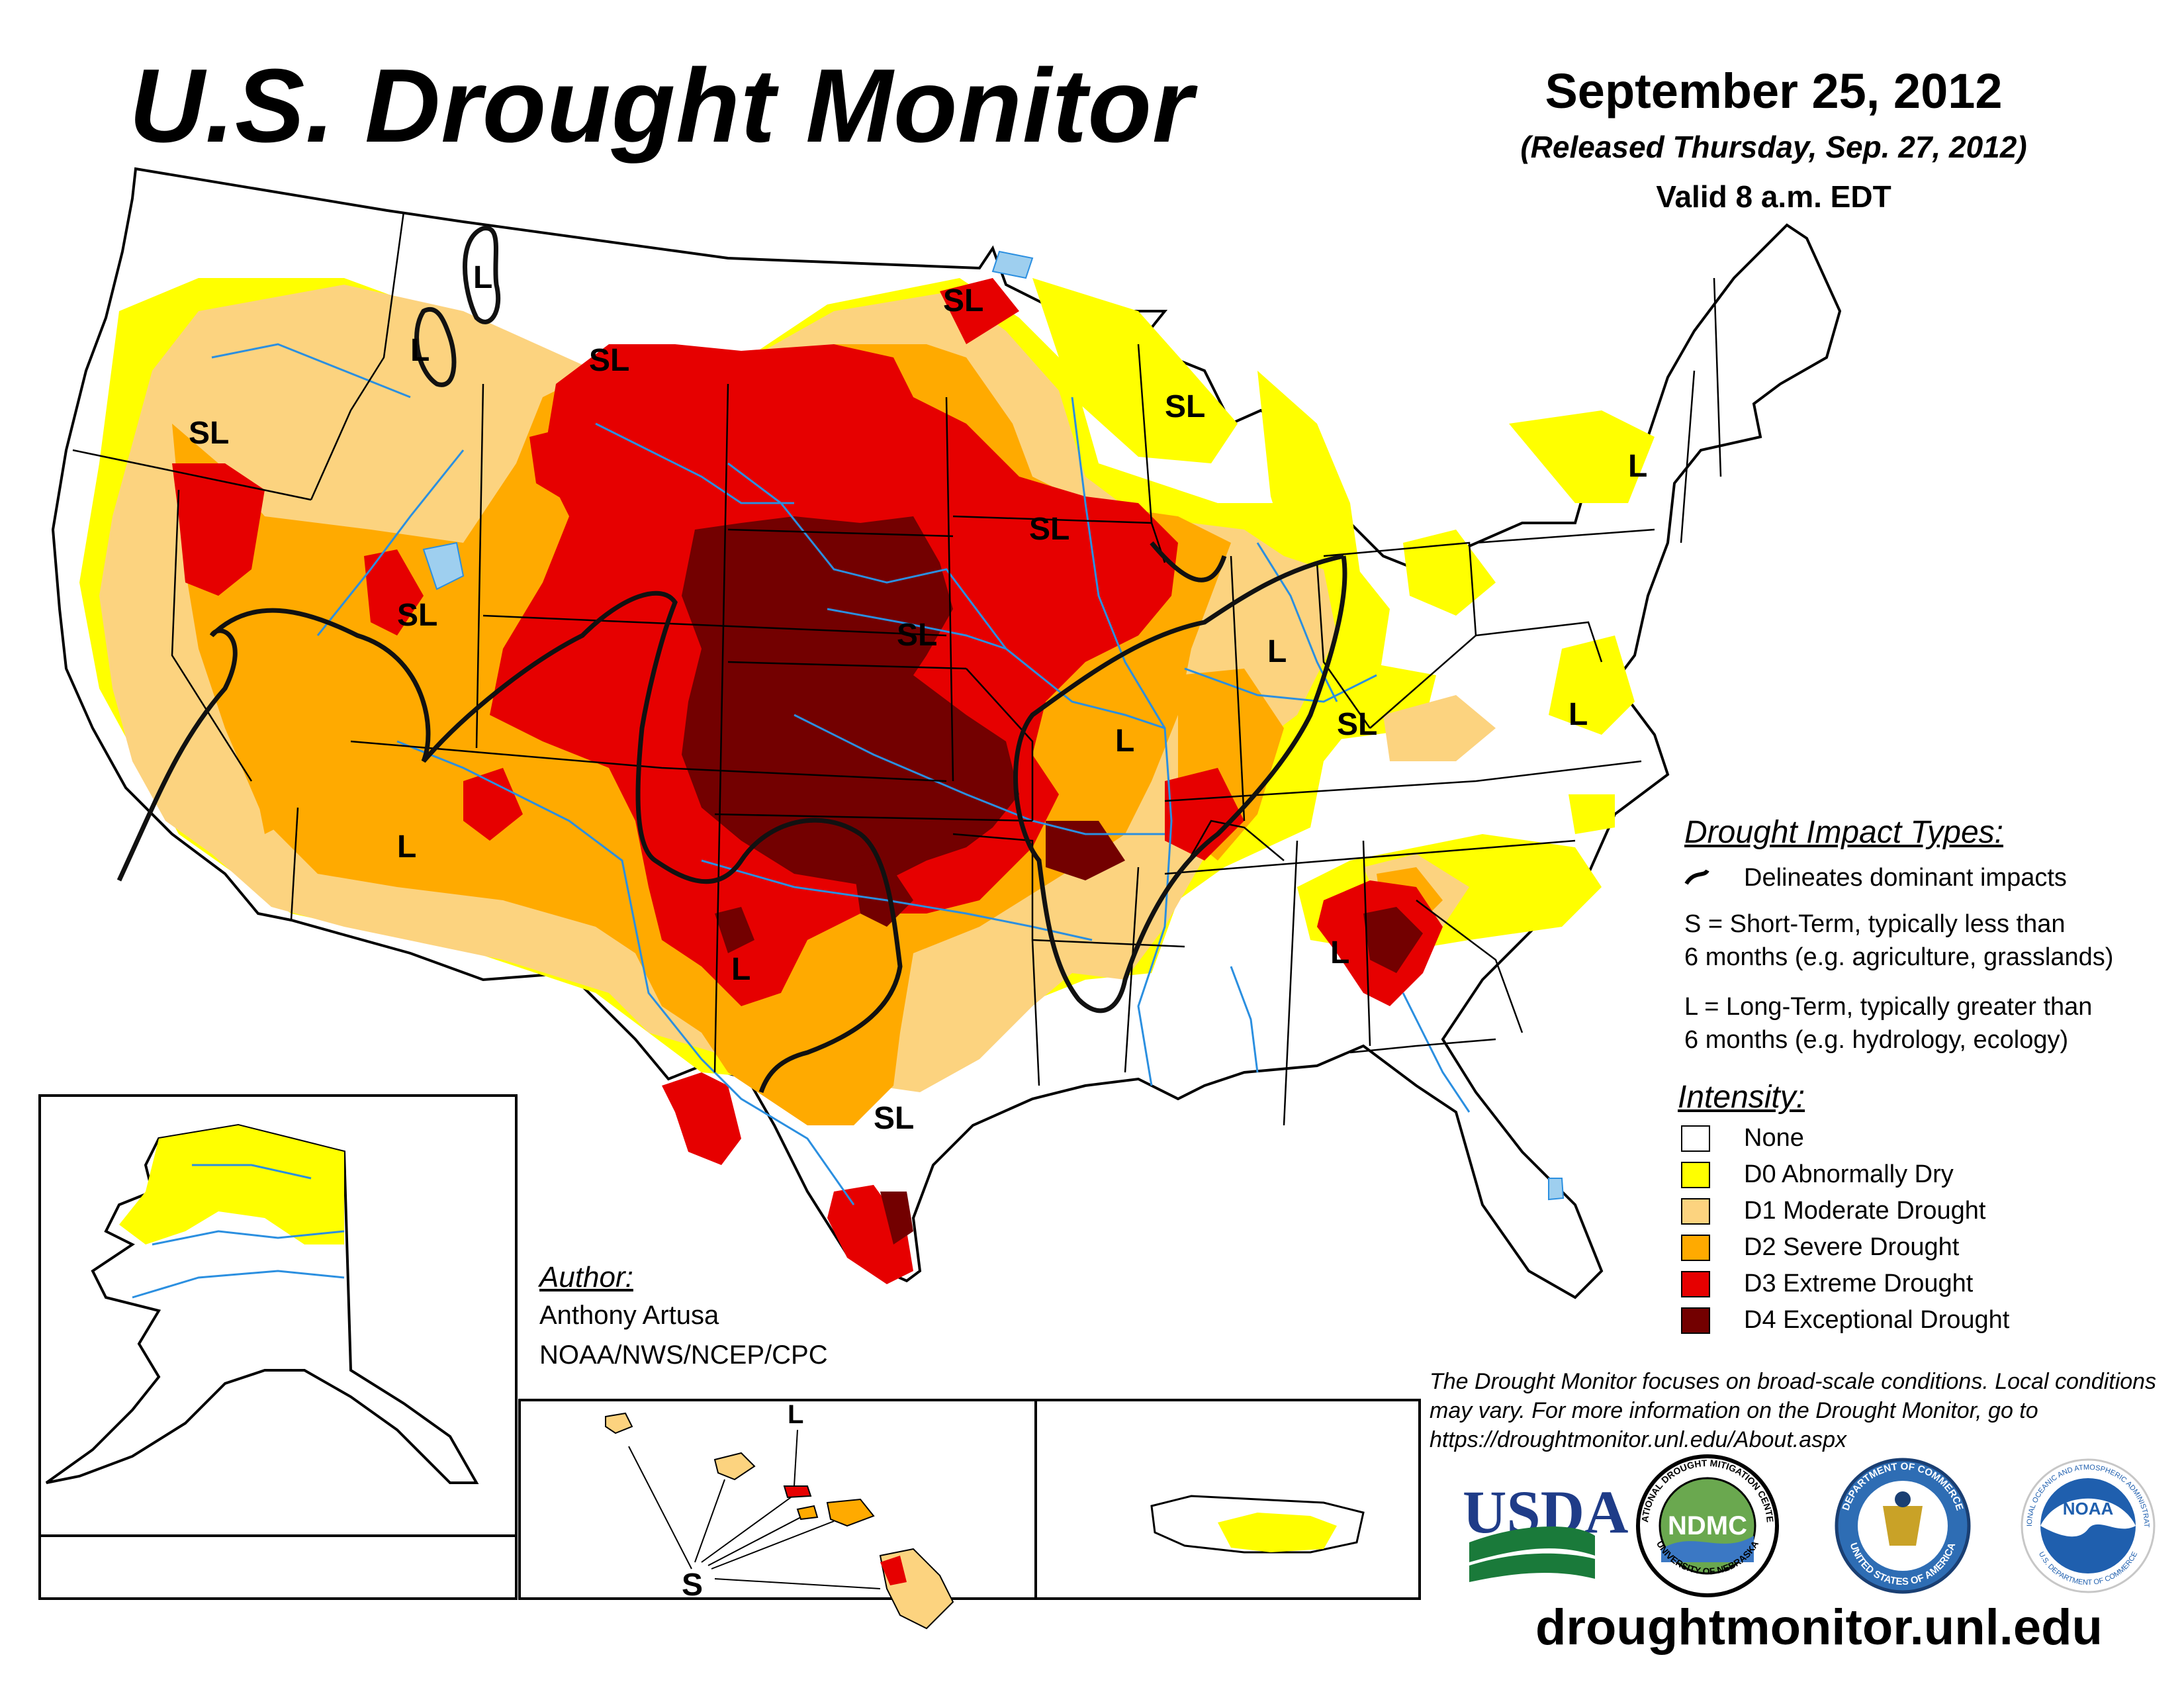  Describe the element at coordinates (1545, 1530) in the screenshot. I see `usda-logo: USDA` at that location.